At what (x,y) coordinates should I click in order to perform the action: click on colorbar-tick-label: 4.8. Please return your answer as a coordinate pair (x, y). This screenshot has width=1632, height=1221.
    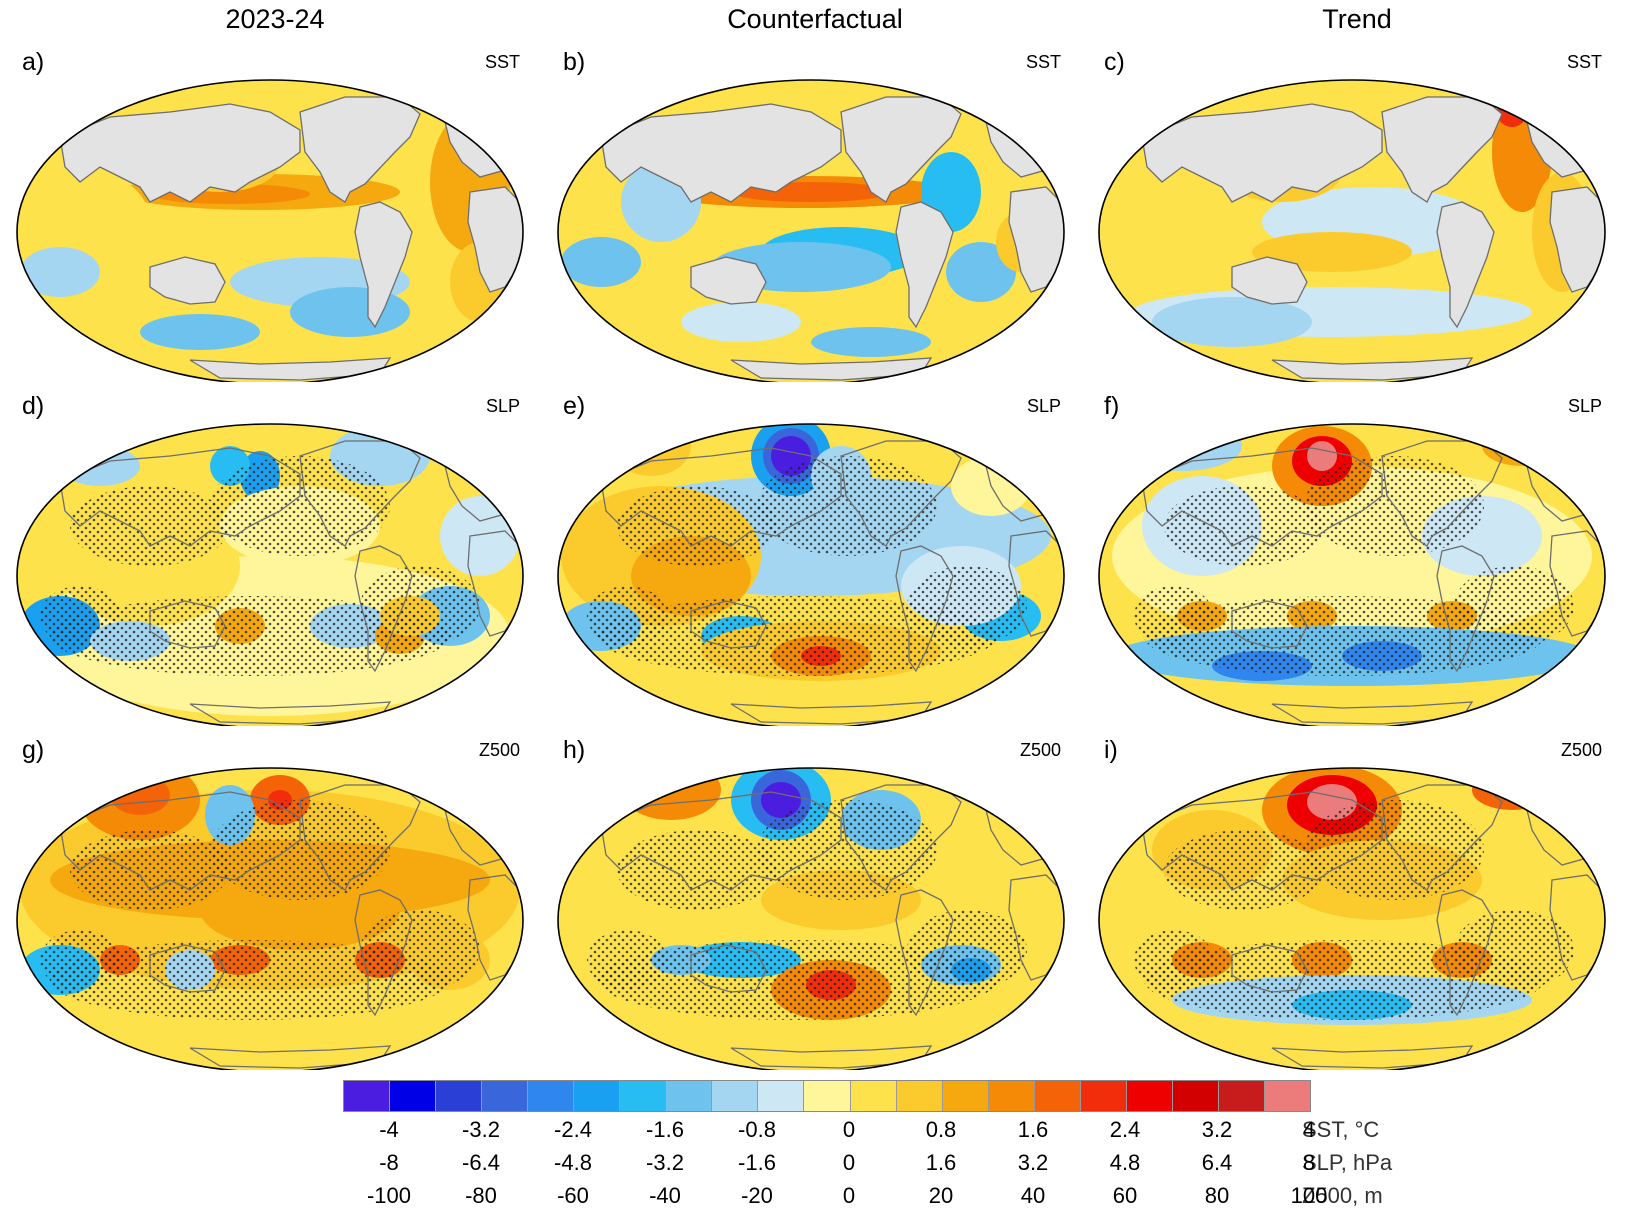
    Looking at the image, I should click on (1125, 1162).